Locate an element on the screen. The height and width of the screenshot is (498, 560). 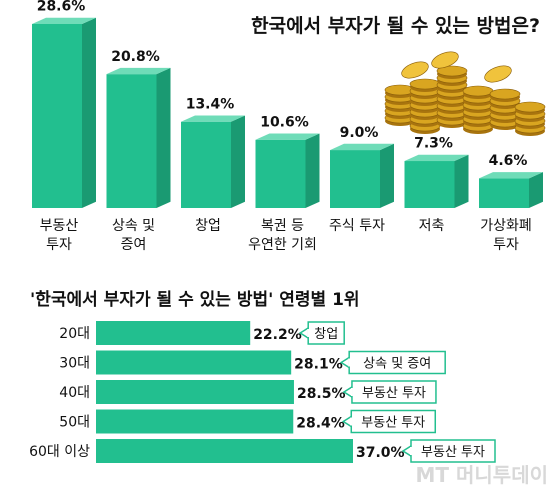
tick-label: 20대 is located at coordinates (74, 334).